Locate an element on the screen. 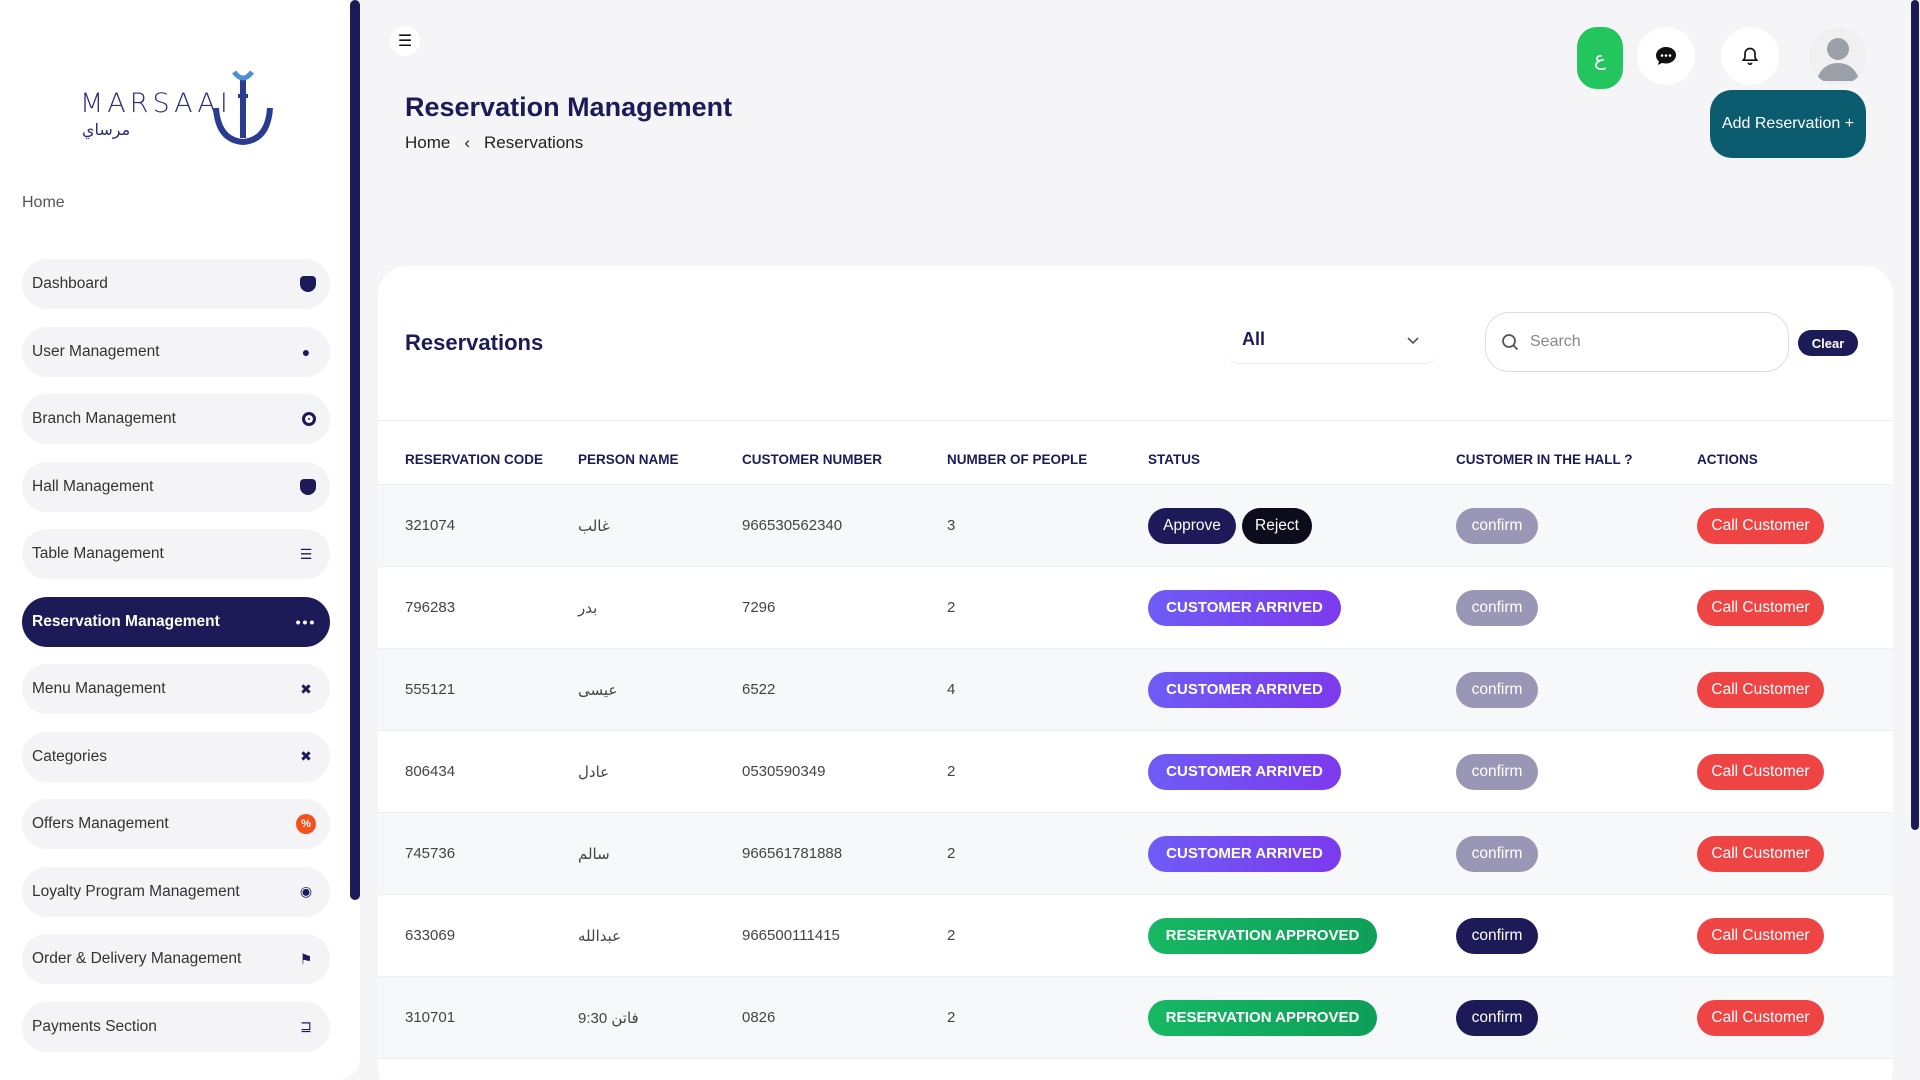 The image size is (1920, 1080). column-header: ACTIONS is located at coordinates (1727, 459).